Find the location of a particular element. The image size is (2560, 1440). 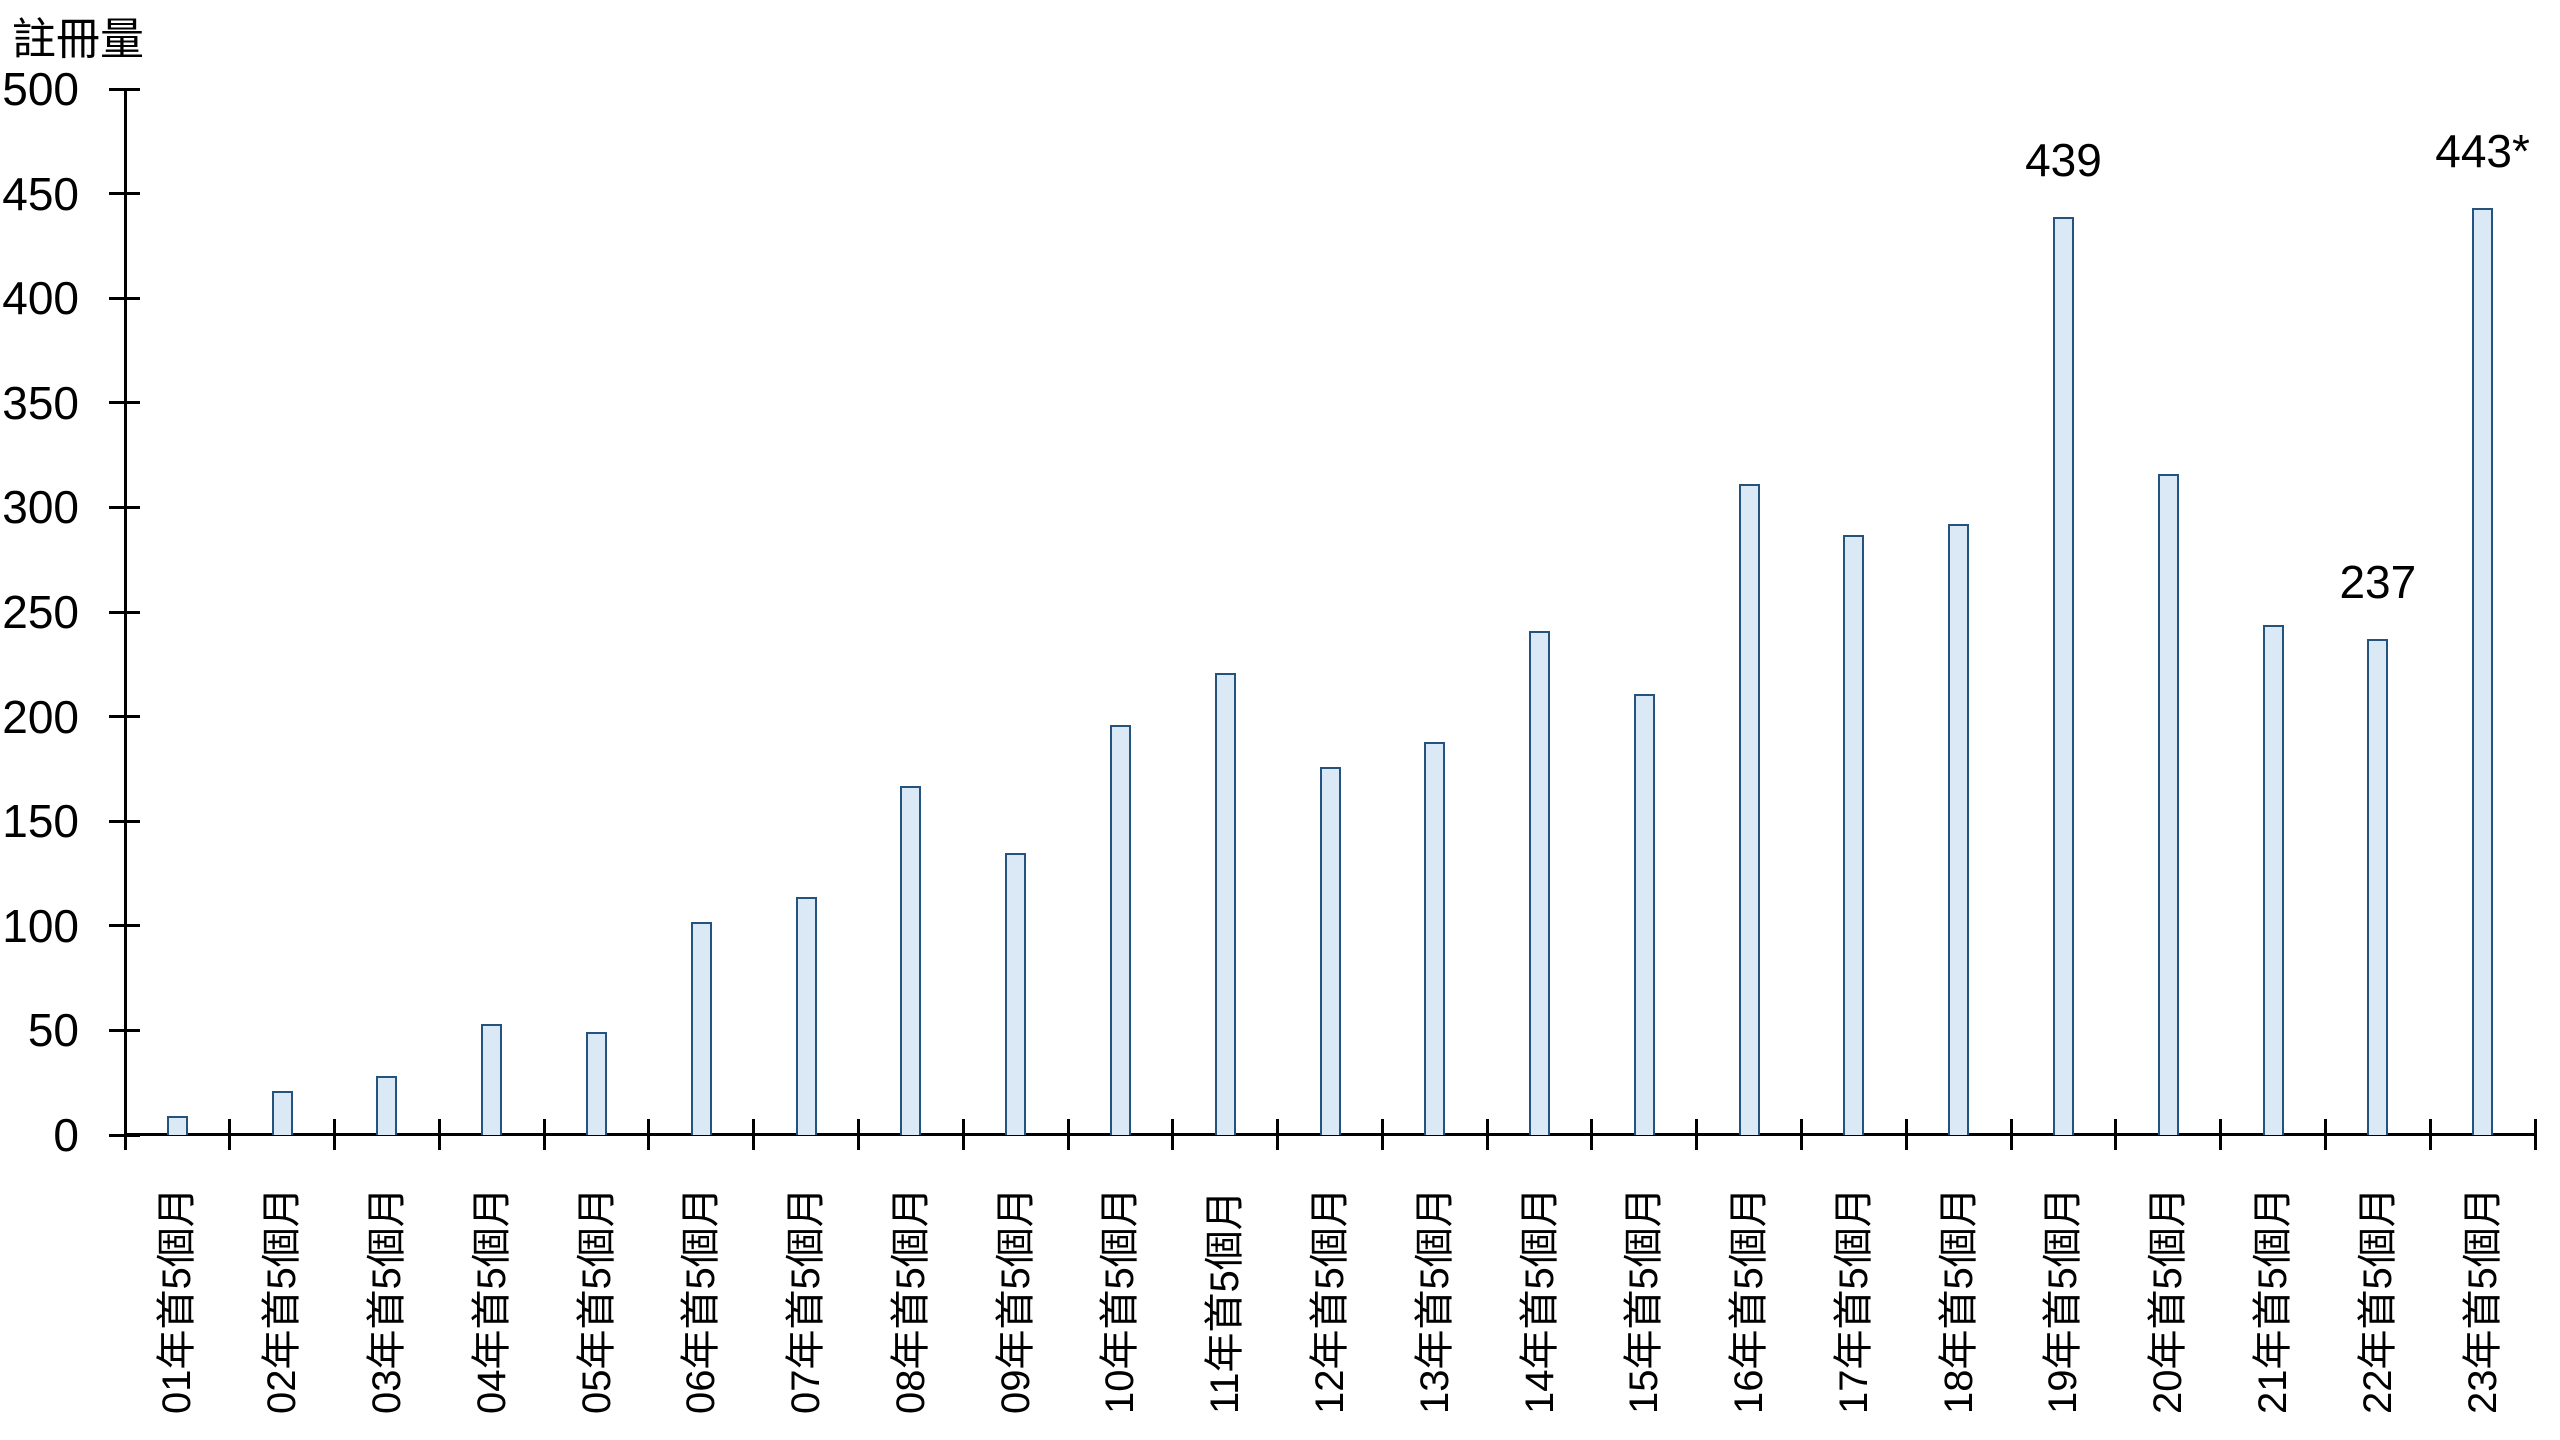

x-axis-label: 13年首5個月 is located at coordinates (1434, 1300).